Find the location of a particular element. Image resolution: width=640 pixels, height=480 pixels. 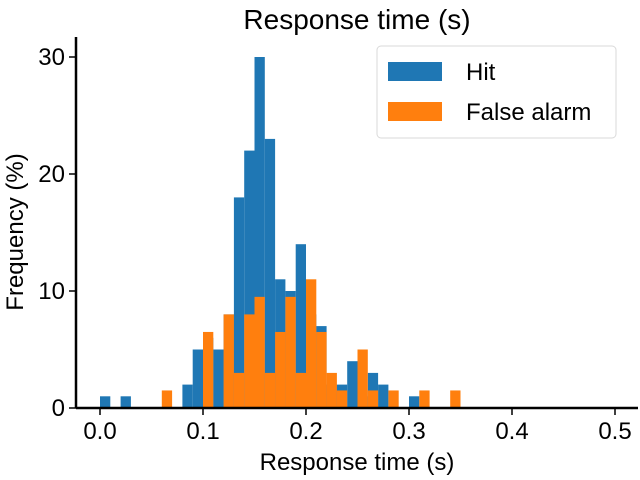

y-tick-label-2: 20 is located at coordinates (51, 174).